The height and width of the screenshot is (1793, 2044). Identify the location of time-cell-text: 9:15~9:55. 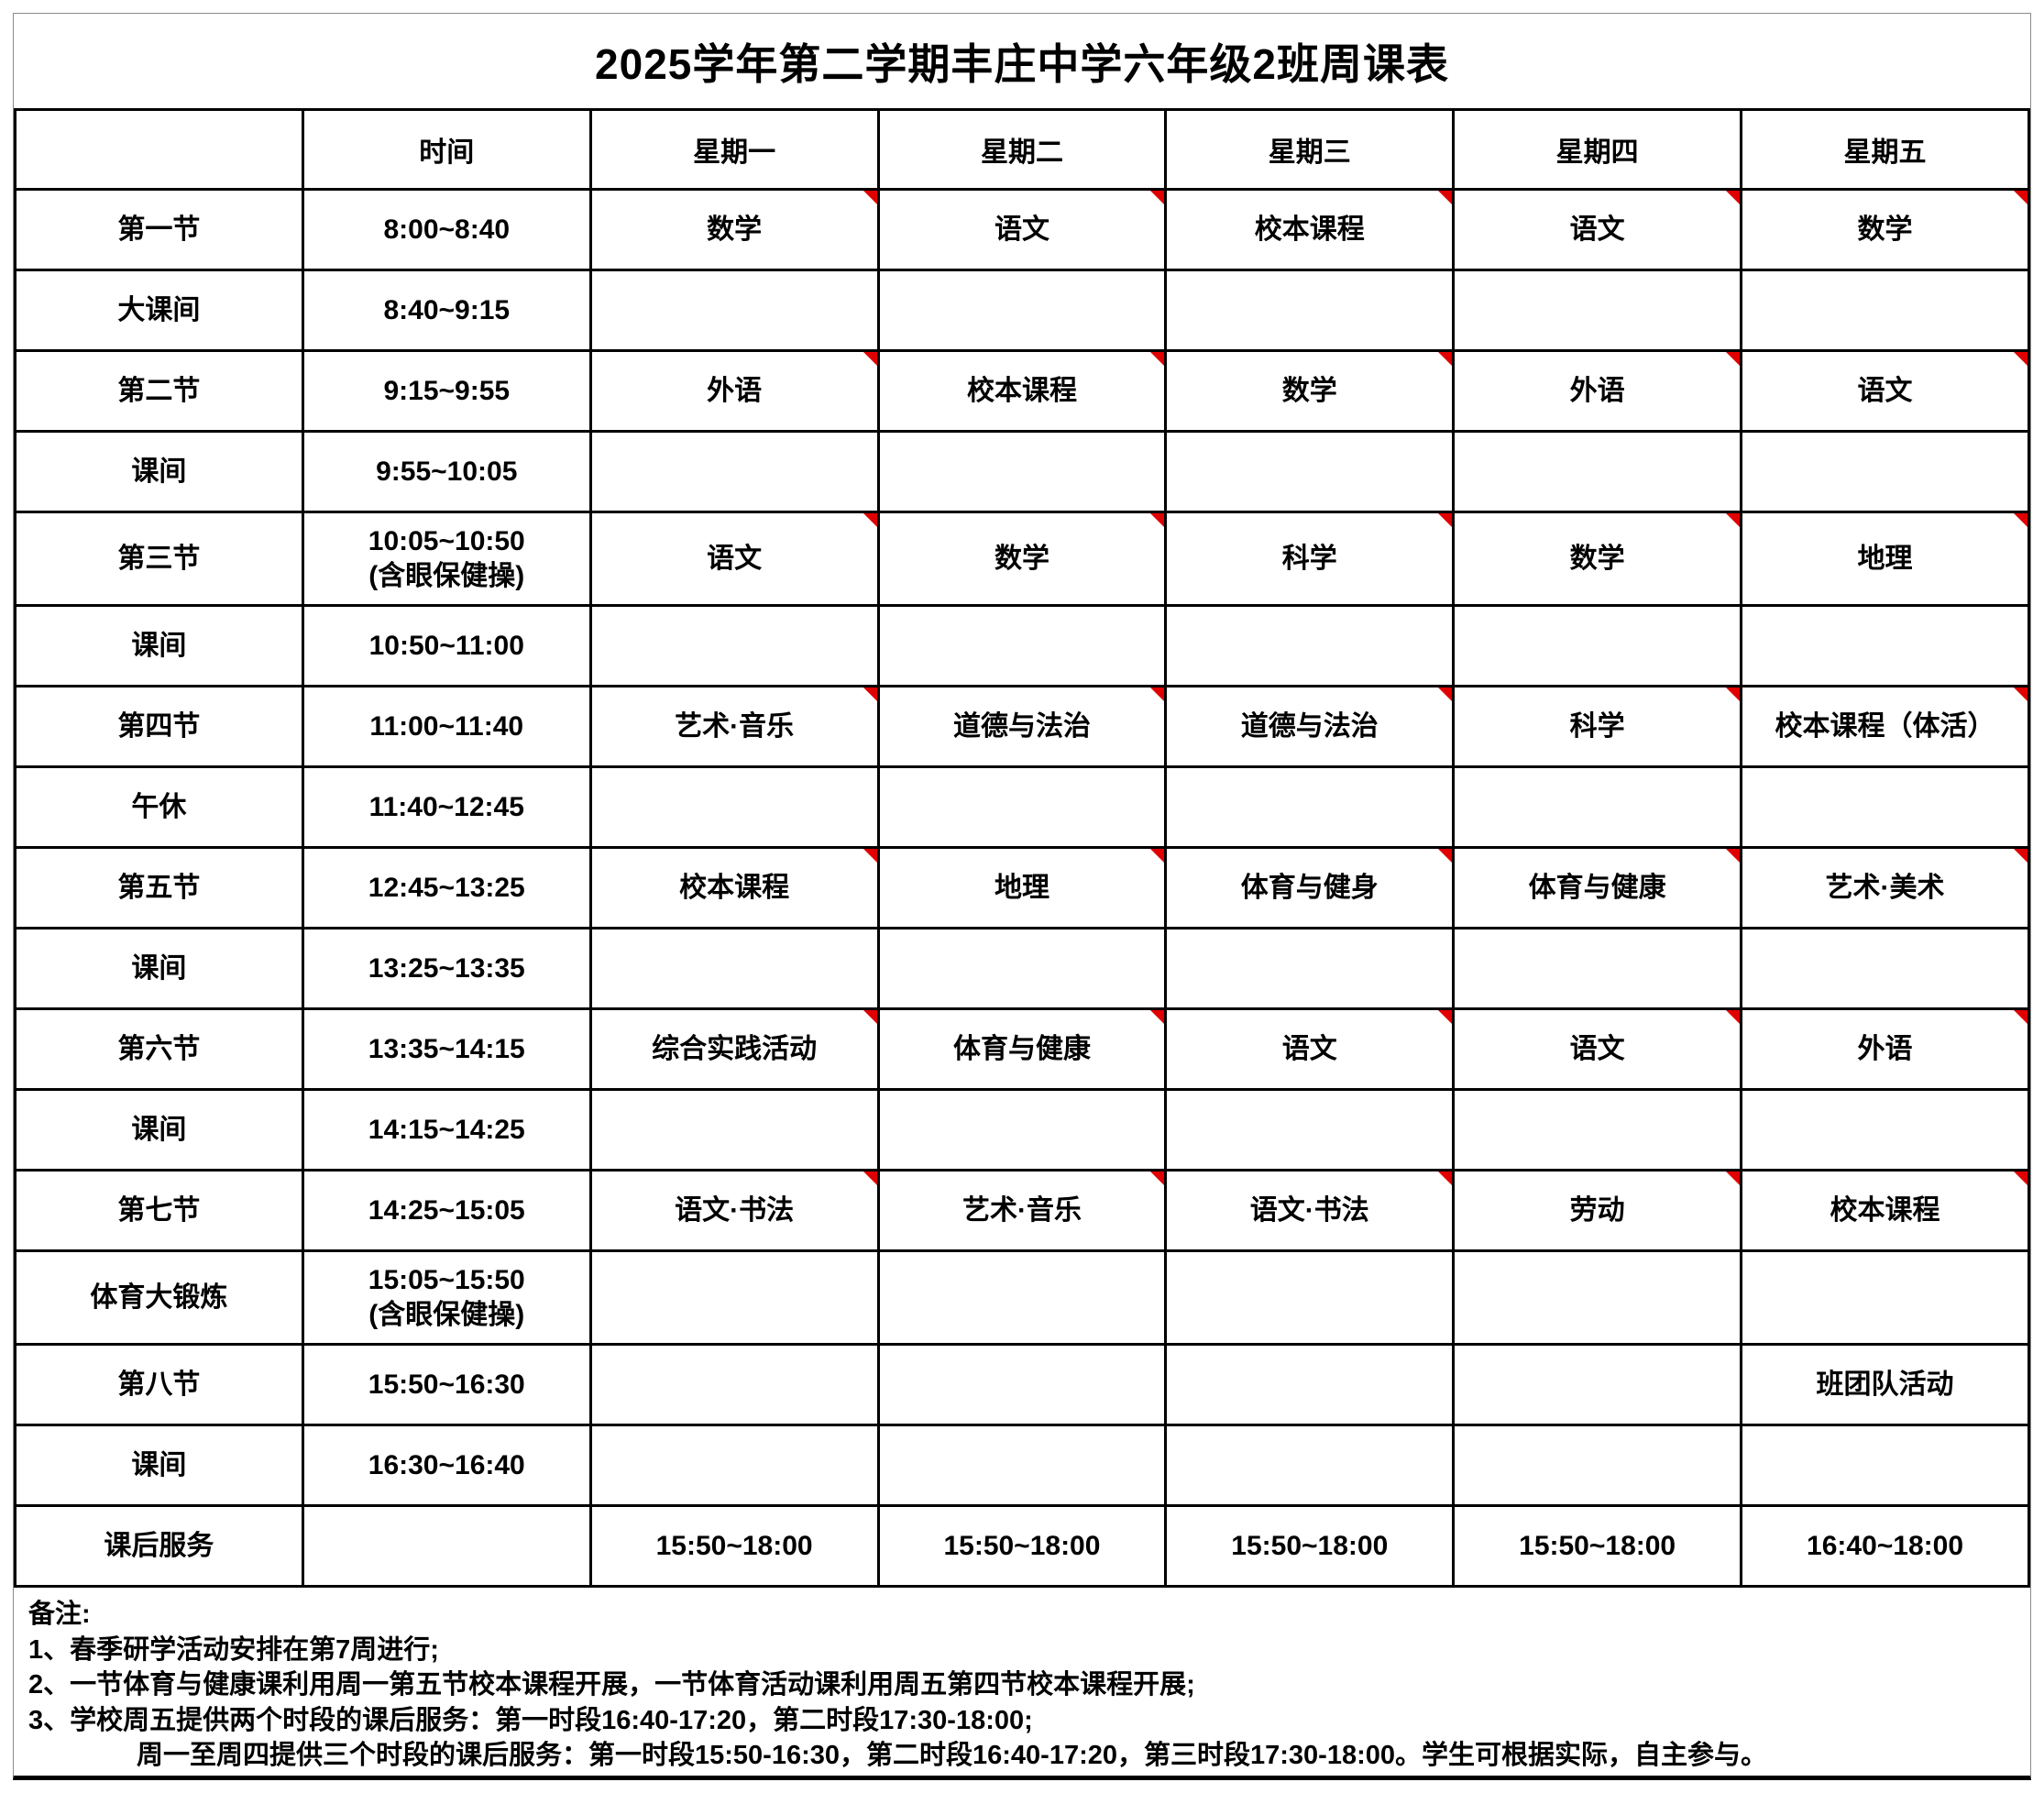
(447, 390).